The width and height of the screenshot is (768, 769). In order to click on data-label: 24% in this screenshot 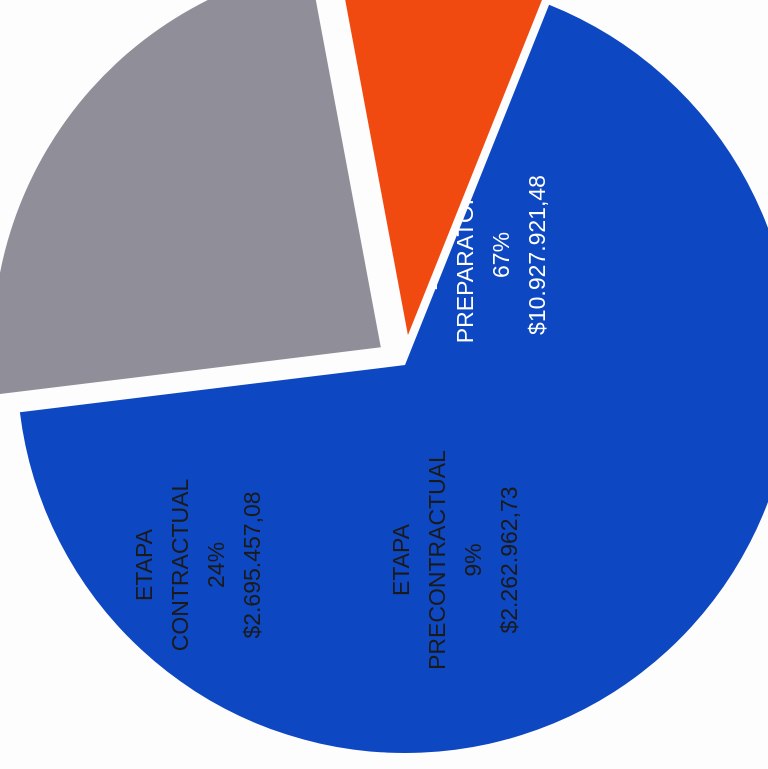, I will do `click(216, 565)`.